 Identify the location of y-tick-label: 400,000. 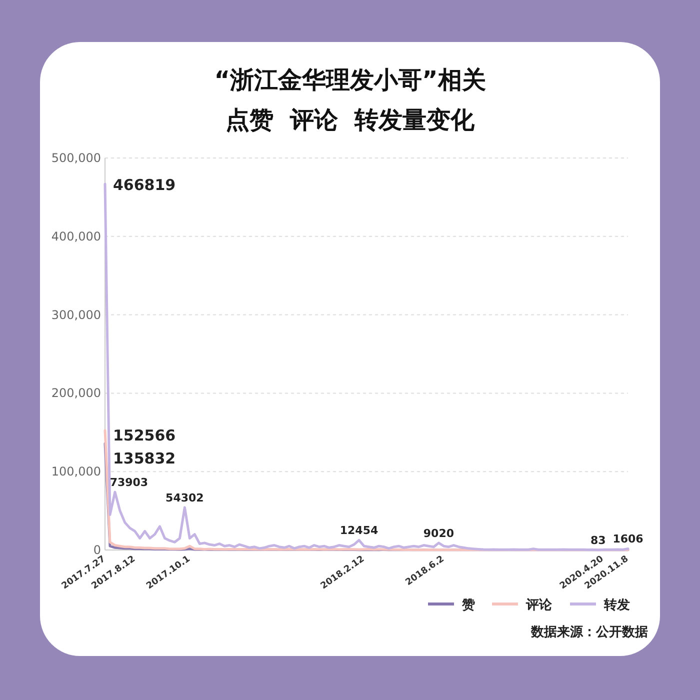
(76, 236).